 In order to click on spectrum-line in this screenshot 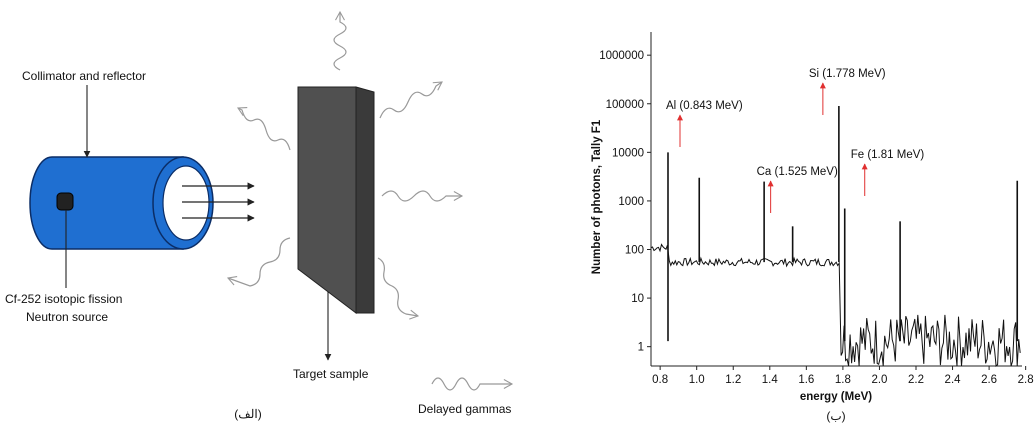, I will do `click(835, 305)`.